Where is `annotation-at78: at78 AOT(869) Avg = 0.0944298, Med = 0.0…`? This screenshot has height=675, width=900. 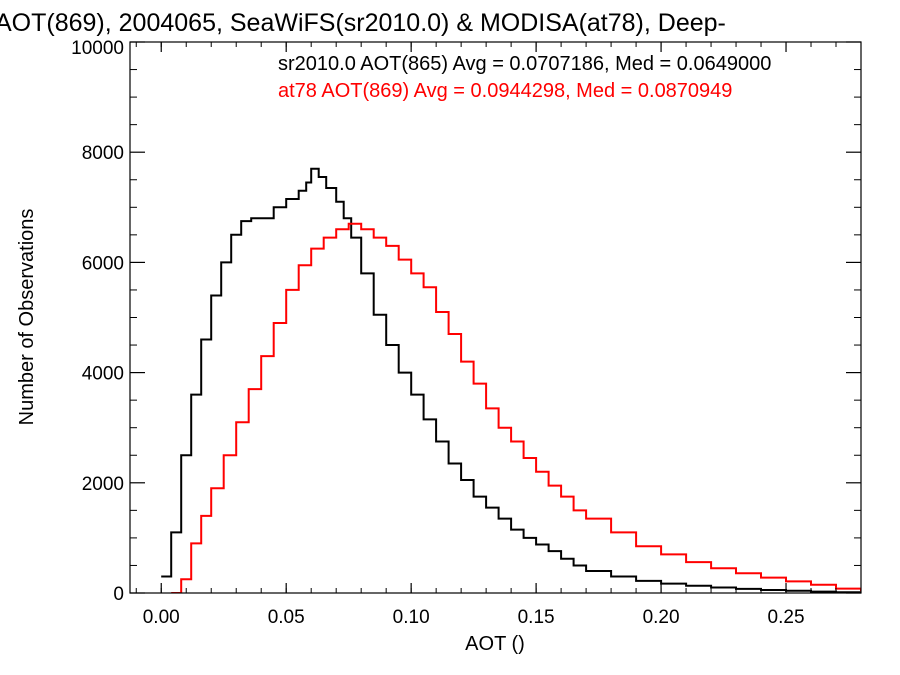
annotation-at78: at78 AOT(869) Avg = 0.0944298, Med = 0.0… is located at coordinates (505, 91).